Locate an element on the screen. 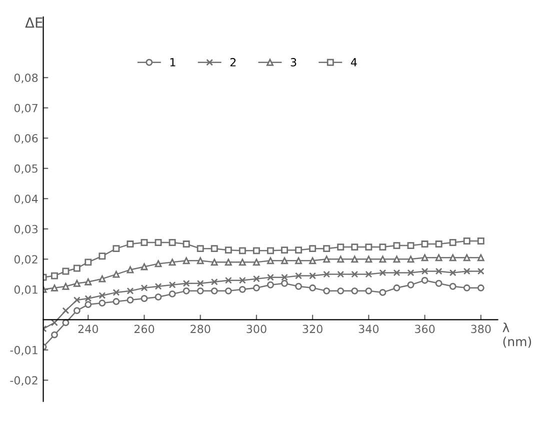 This screenshot has width=541, height=427. y-tick-label: 0,07 is located at coordinates (26, 109).